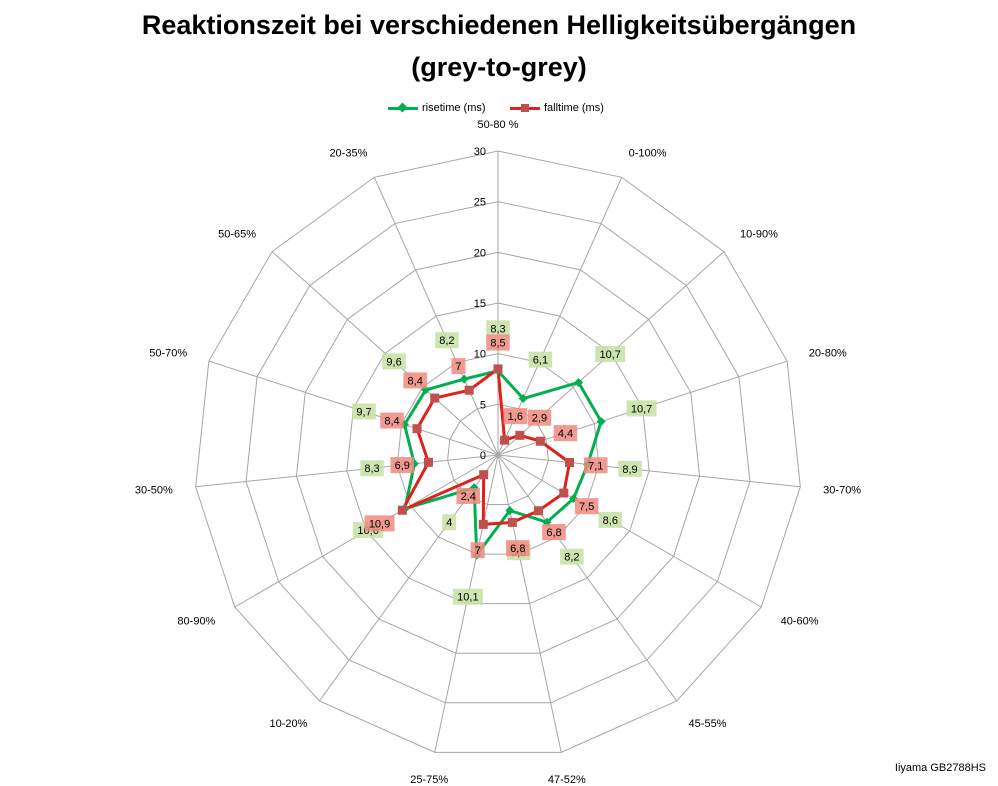 Image resolution: width=998 pixels, height=786 pixels. Describe the element at coordinates (708, 724) in the screenshot. I see `category-label: 45-55%` at that location.